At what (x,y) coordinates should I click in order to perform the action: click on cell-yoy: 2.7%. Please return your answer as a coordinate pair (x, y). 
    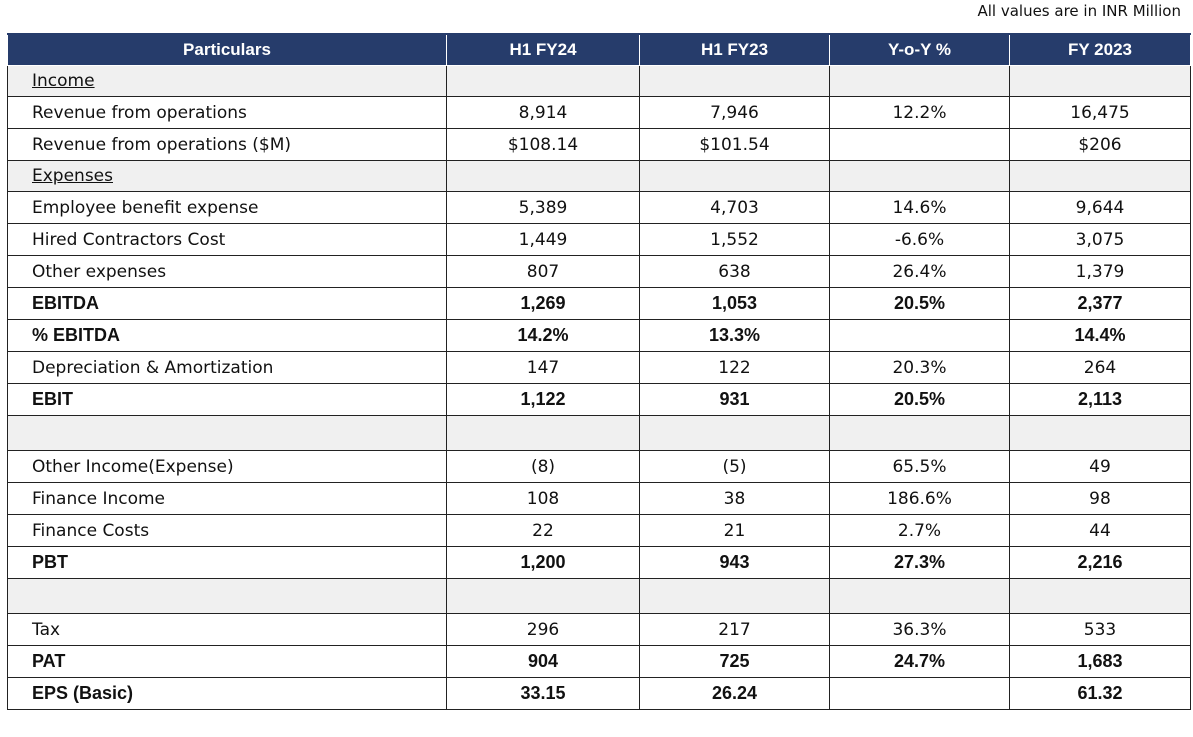
    Looking at the image, I should click on (919, 530).